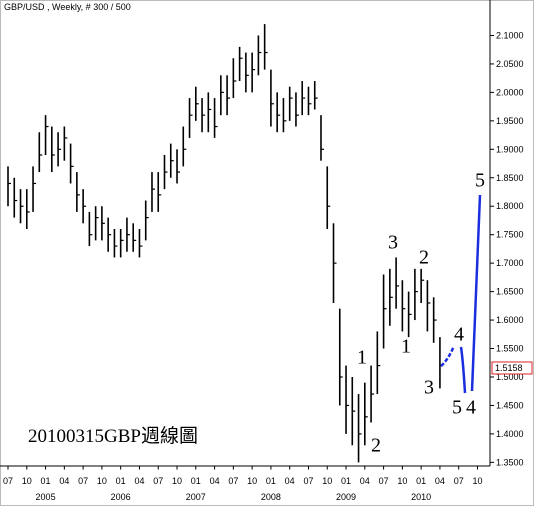 The width and height of the screenshot is (534, 506). I want to click on last-price-label: 1.5158, so click(509, 368).